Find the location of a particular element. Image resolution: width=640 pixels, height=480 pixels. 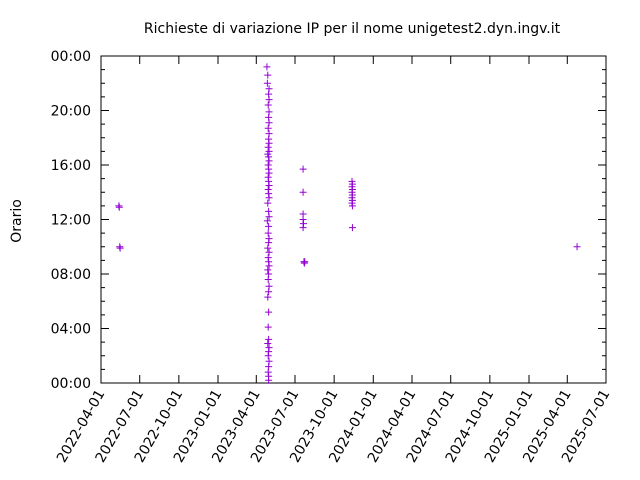

y-tick-label: 12:00 is located at coordinates (71, 221).